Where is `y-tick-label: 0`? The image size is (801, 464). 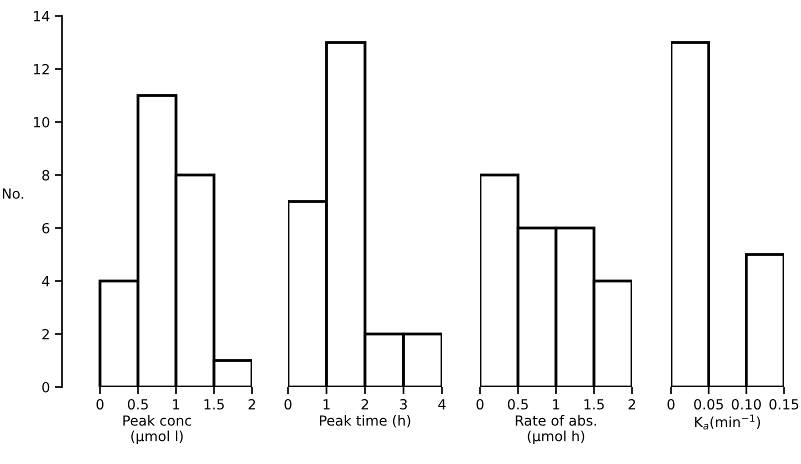 y-tick-label: 0 is located at coordinates (46, 387).